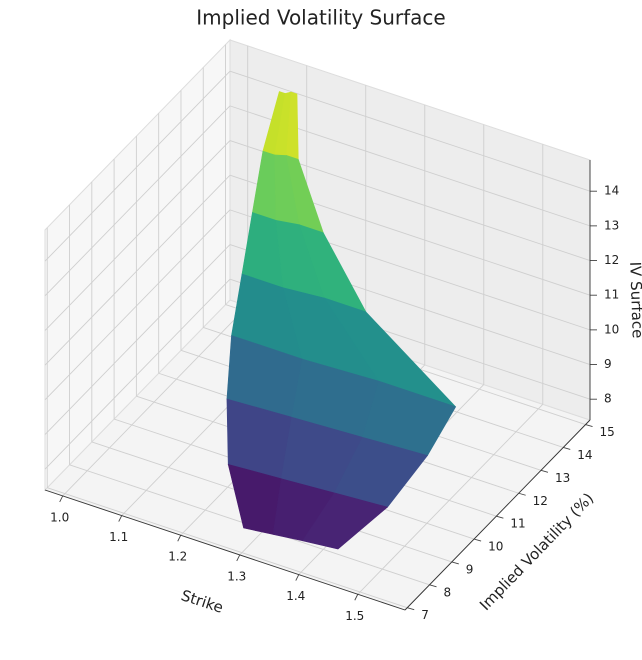 Image resolution: width=642 pixels, height=660 pixels. I want to click on x-tick-label: 1.4, so click(295, 596).